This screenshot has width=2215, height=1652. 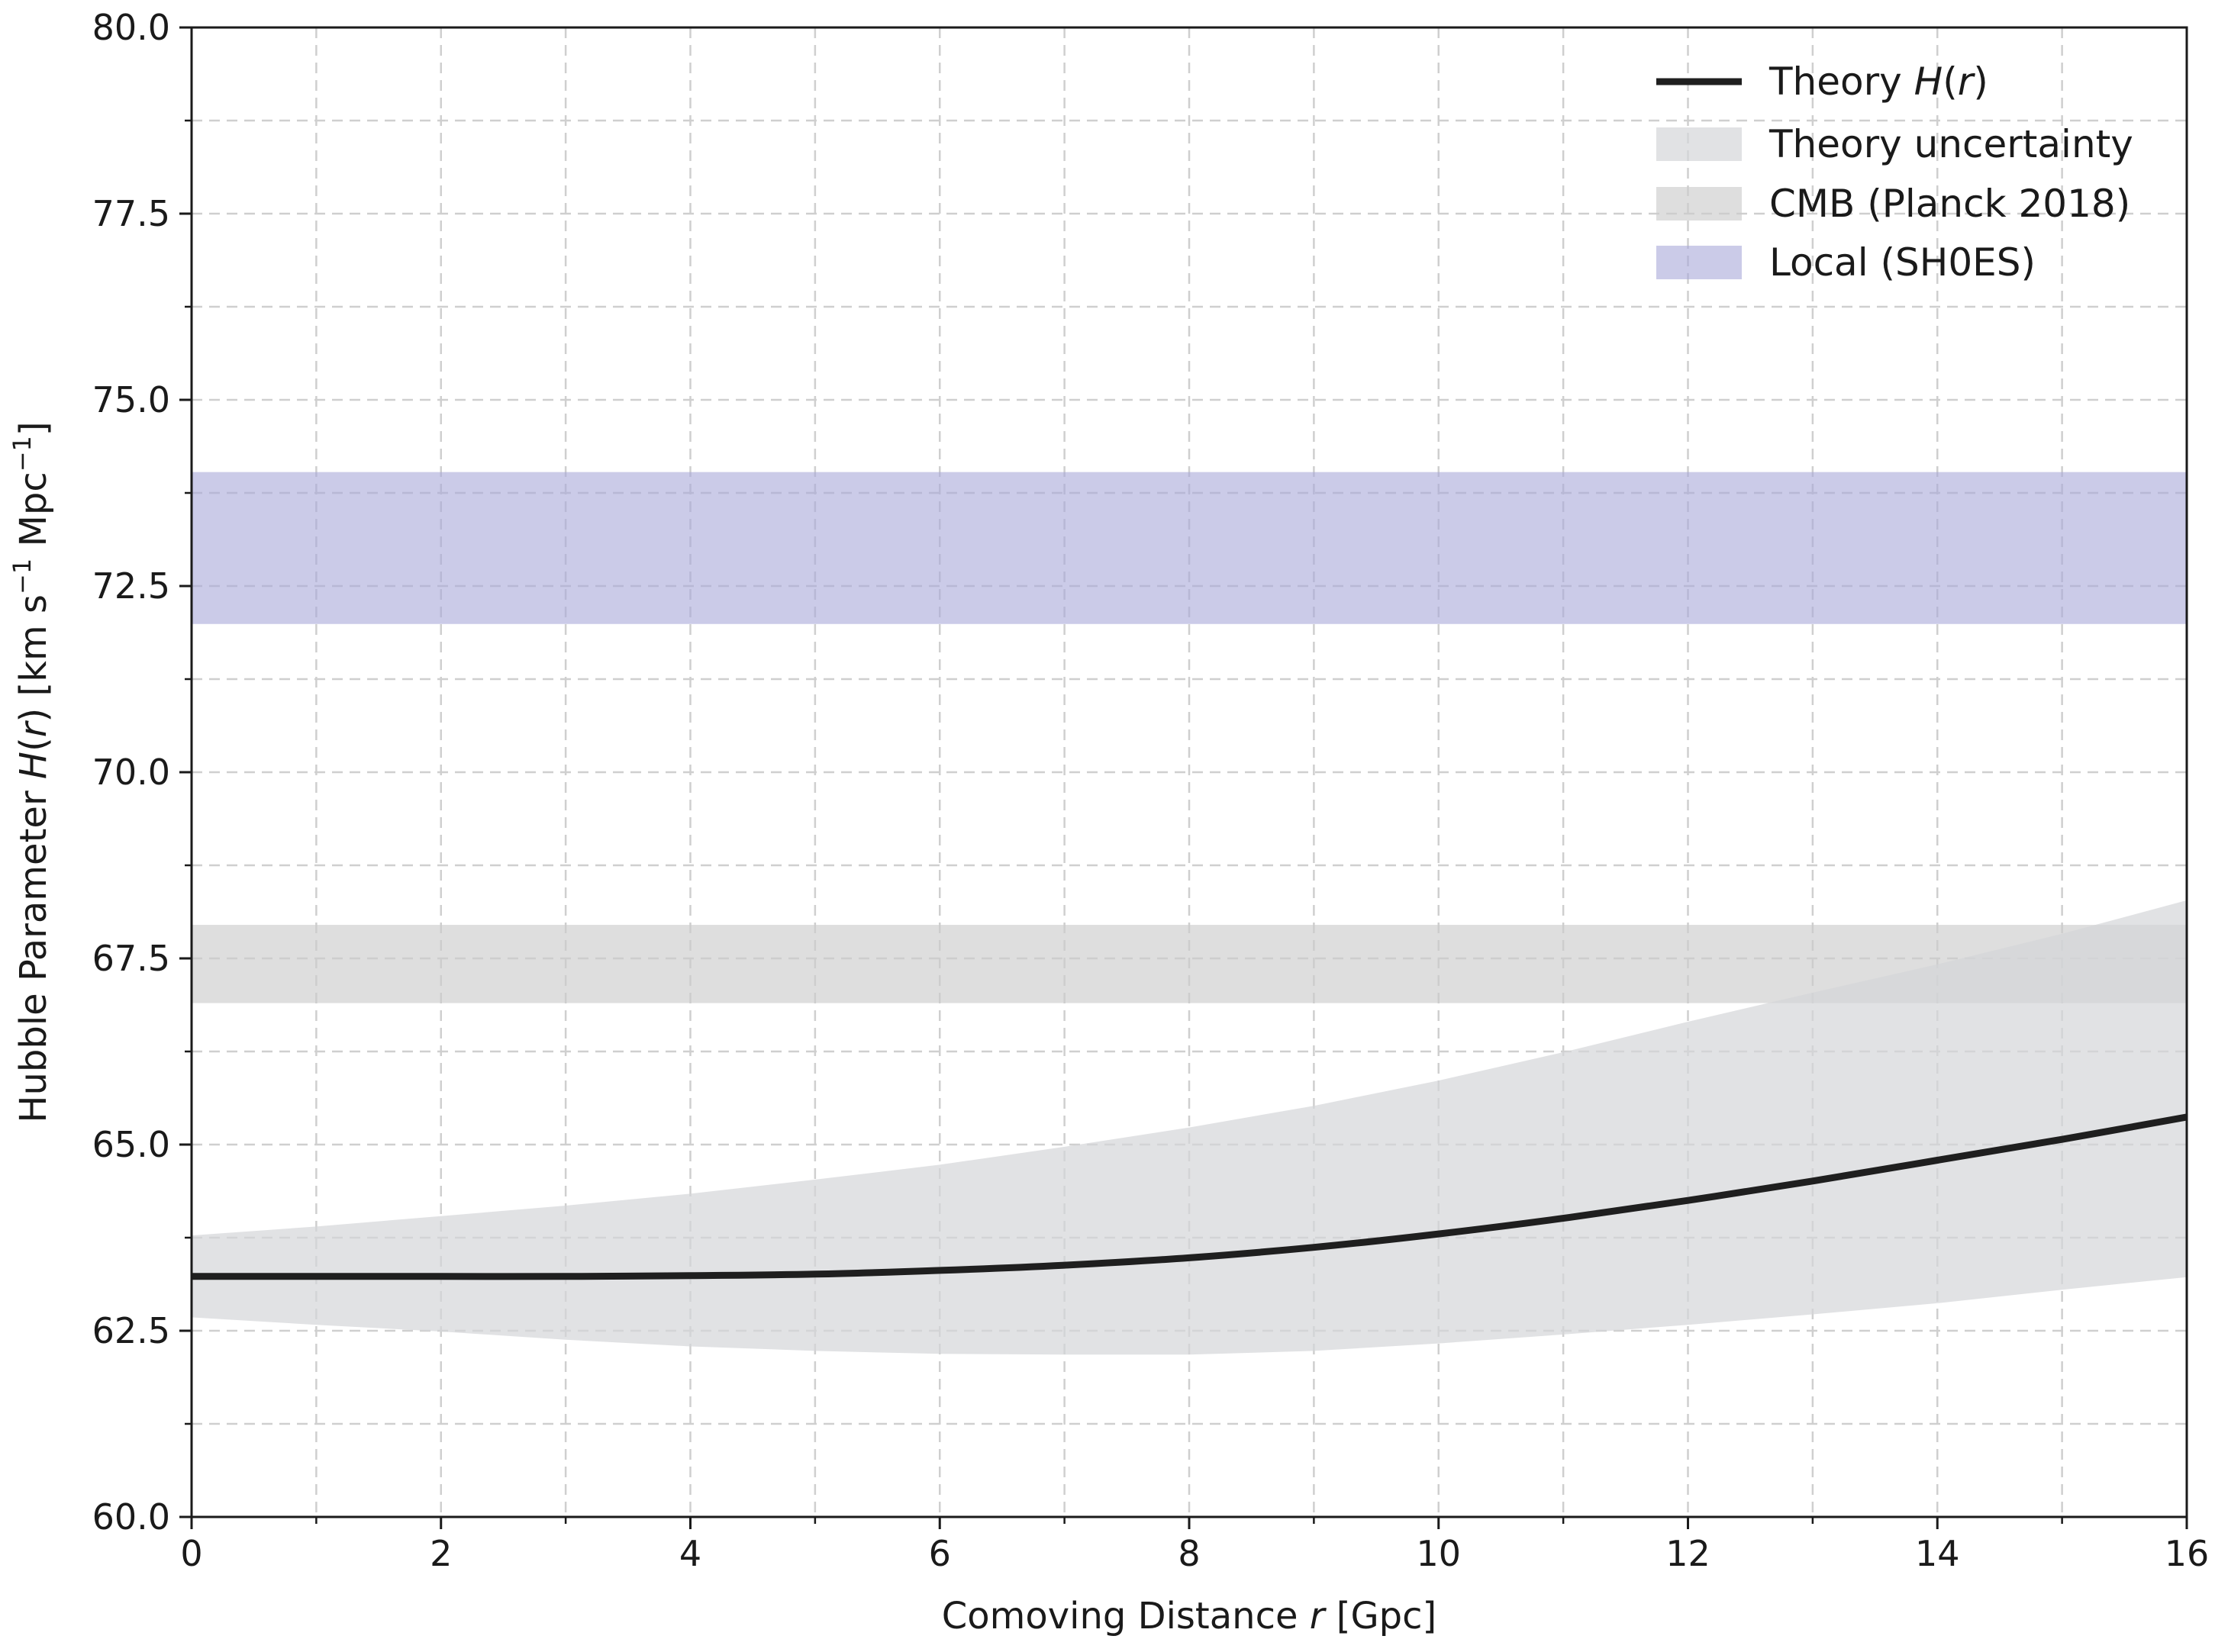 I want to click on x-tick-label: 0, so click(x=191, y=1553).